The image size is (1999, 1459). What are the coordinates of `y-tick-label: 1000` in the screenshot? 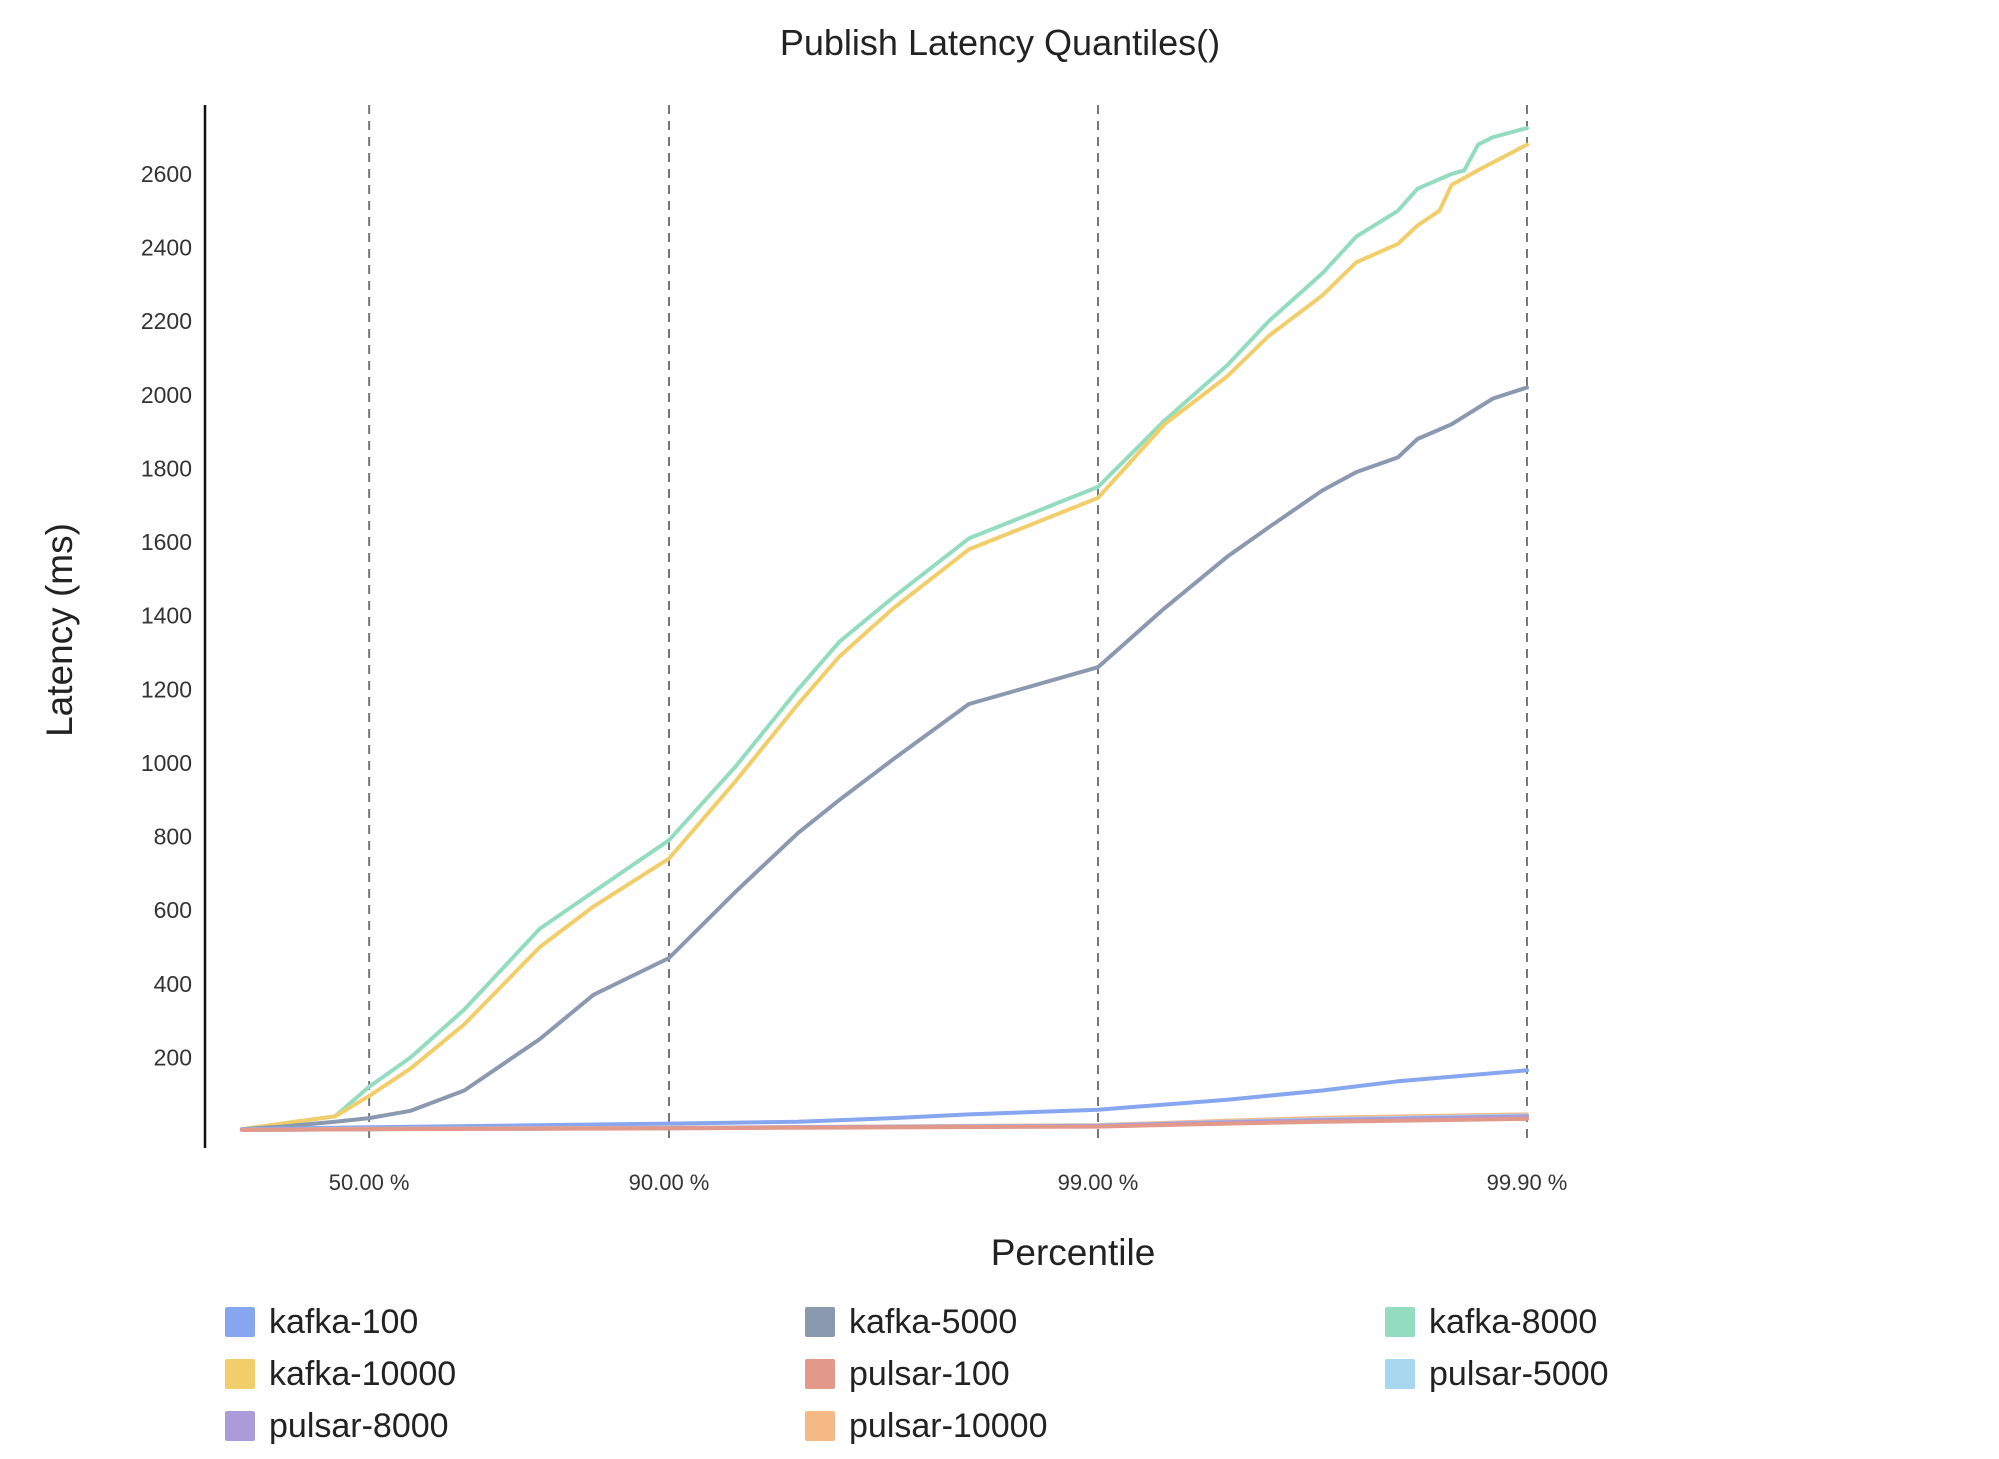 It's located at (166, 763).